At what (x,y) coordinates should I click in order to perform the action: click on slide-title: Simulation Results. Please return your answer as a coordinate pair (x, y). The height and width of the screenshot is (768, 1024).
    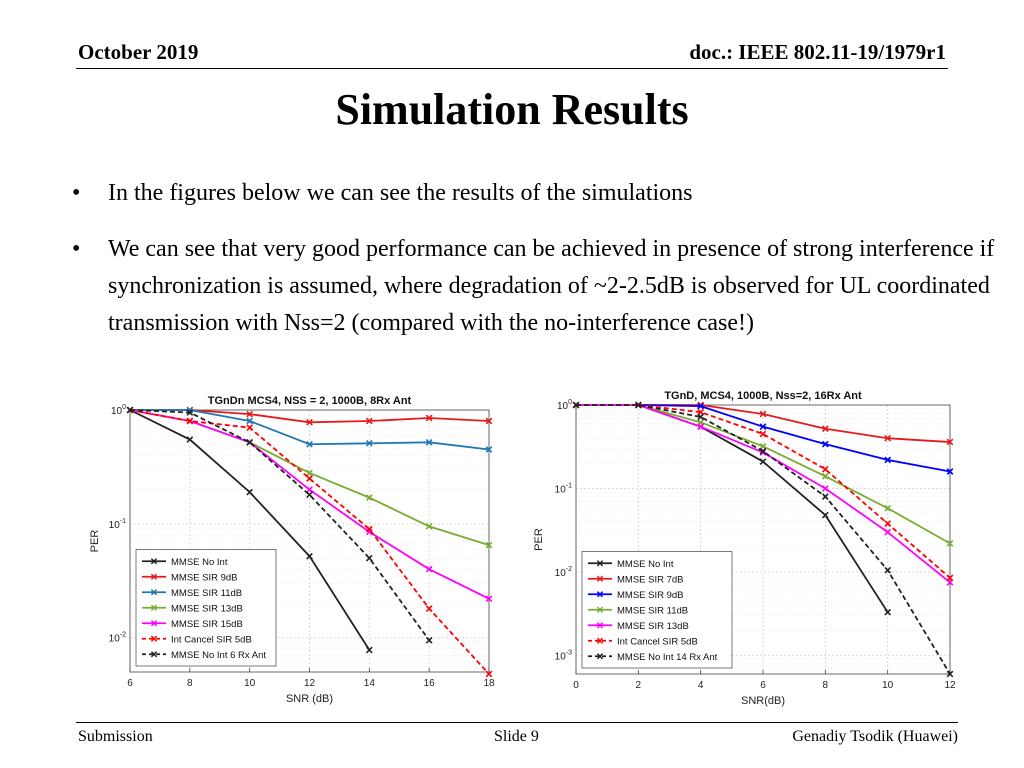
    Looking at the image, I should click on (512, 109).